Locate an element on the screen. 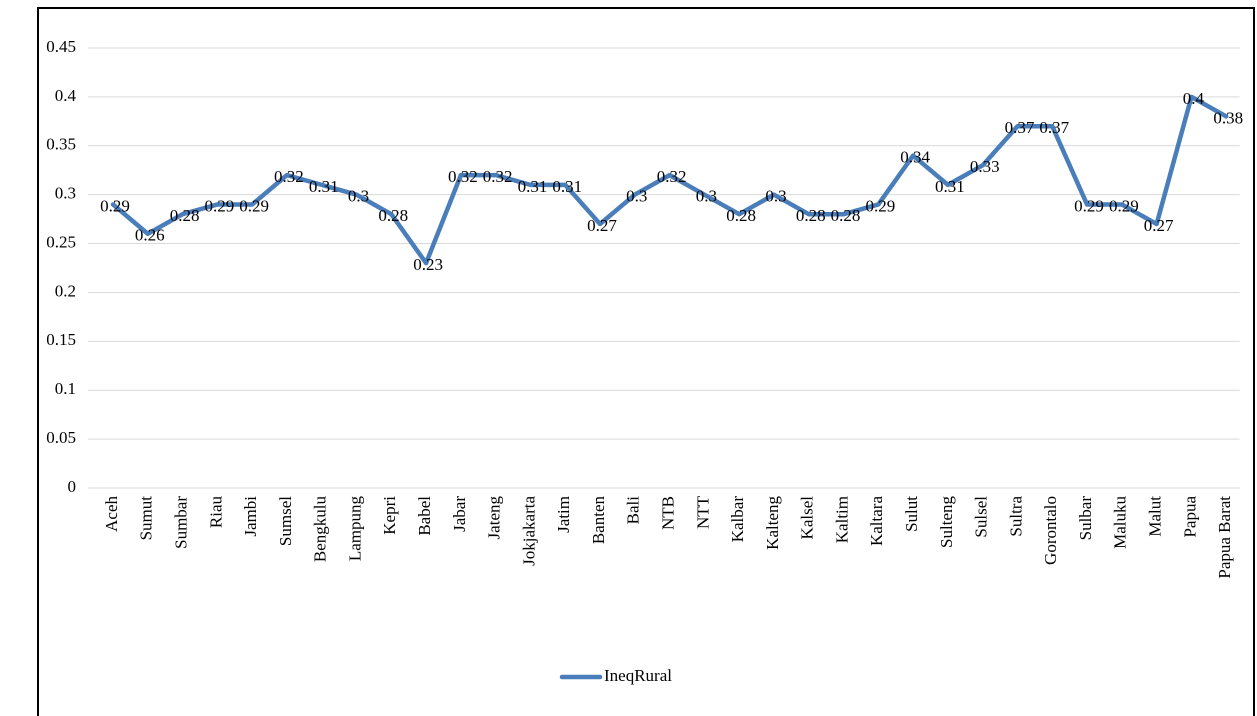 This screenshot has height=716, width=1257. x-tick-label: Jokjakarta is located at coordinates (528, 531).